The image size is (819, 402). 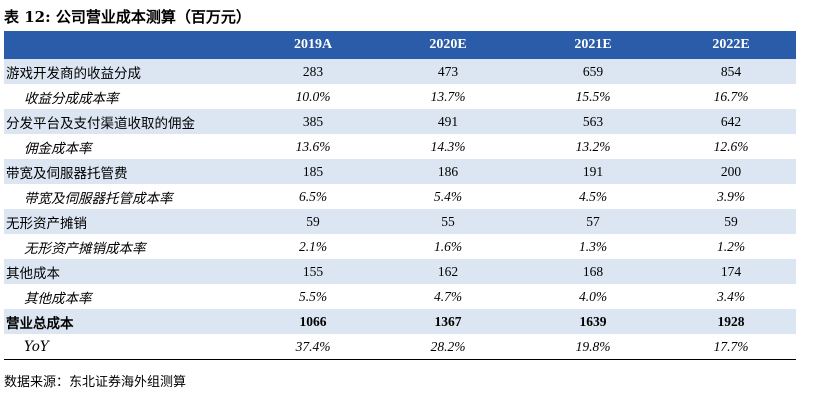 What do you see at coordinates (448, 346) in the screenshot?
I see `cell: 28.2%` at bounding box center [448, 346].